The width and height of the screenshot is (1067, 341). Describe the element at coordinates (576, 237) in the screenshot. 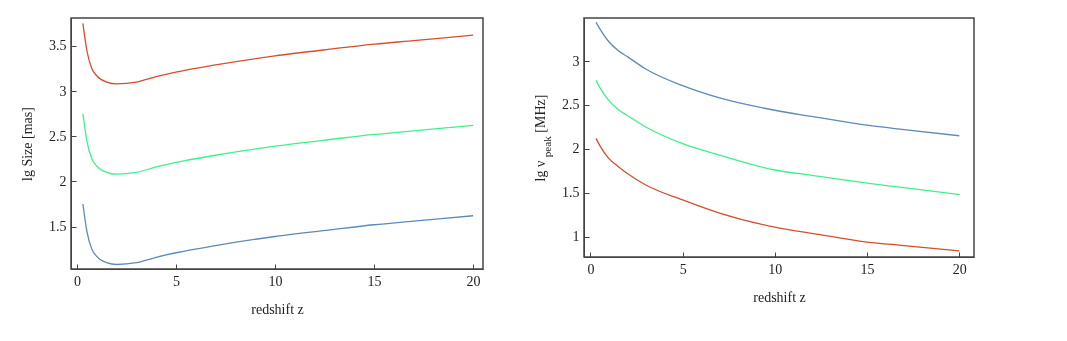

I see `y-tick-label: 1` at that location.